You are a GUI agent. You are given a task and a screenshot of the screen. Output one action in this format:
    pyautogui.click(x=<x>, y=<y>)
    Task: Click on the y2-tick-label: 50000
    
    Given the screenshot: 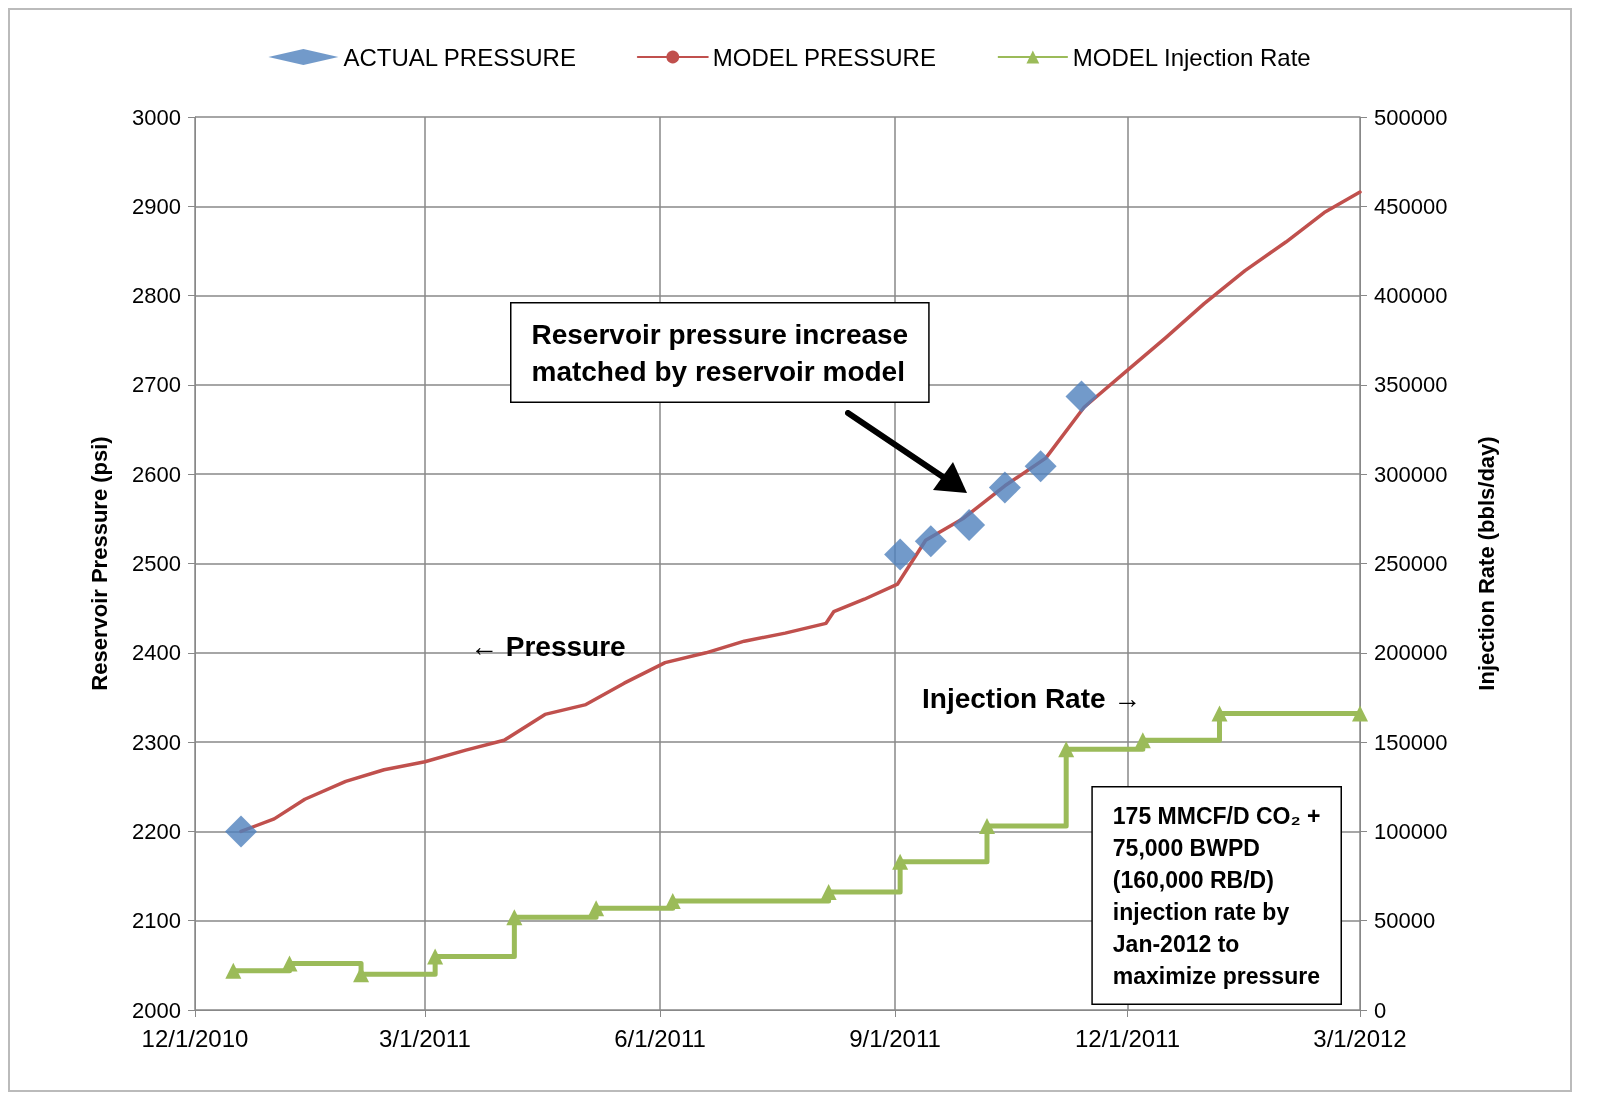 What is the action you would take?
    pyautogui.click(x=1405, y=921)
    